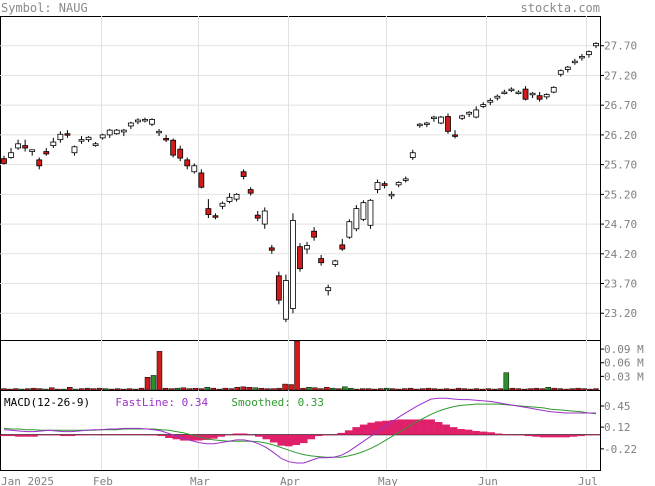 The height and width of the screenshot is (486, 655). I want to click on price-tick-label: 24.70, so click(620, 224).